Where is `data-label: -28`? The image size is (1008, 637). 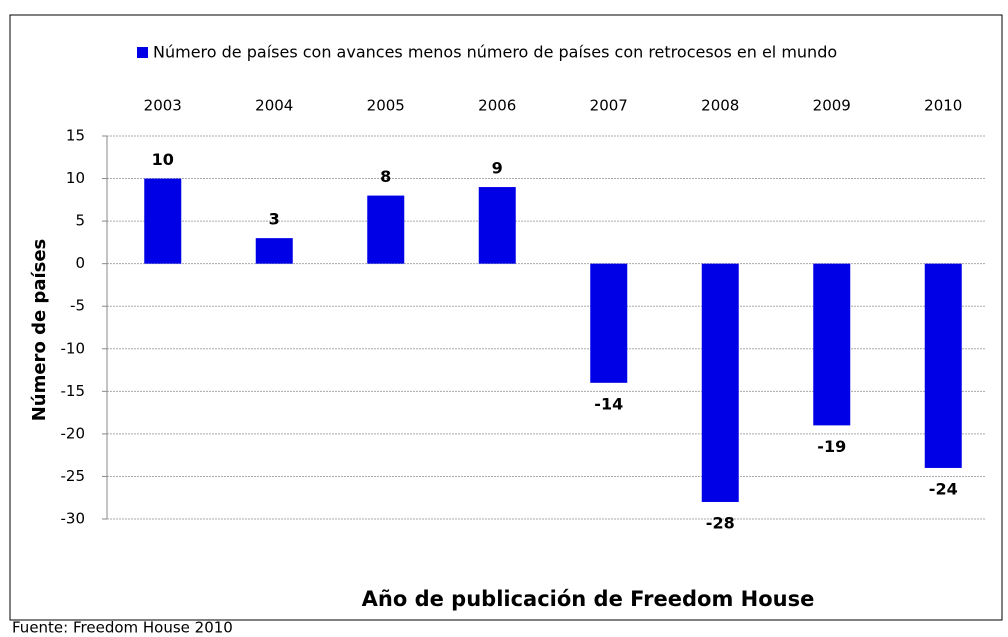
data-label: -28 is located at coordinates (720, 522).